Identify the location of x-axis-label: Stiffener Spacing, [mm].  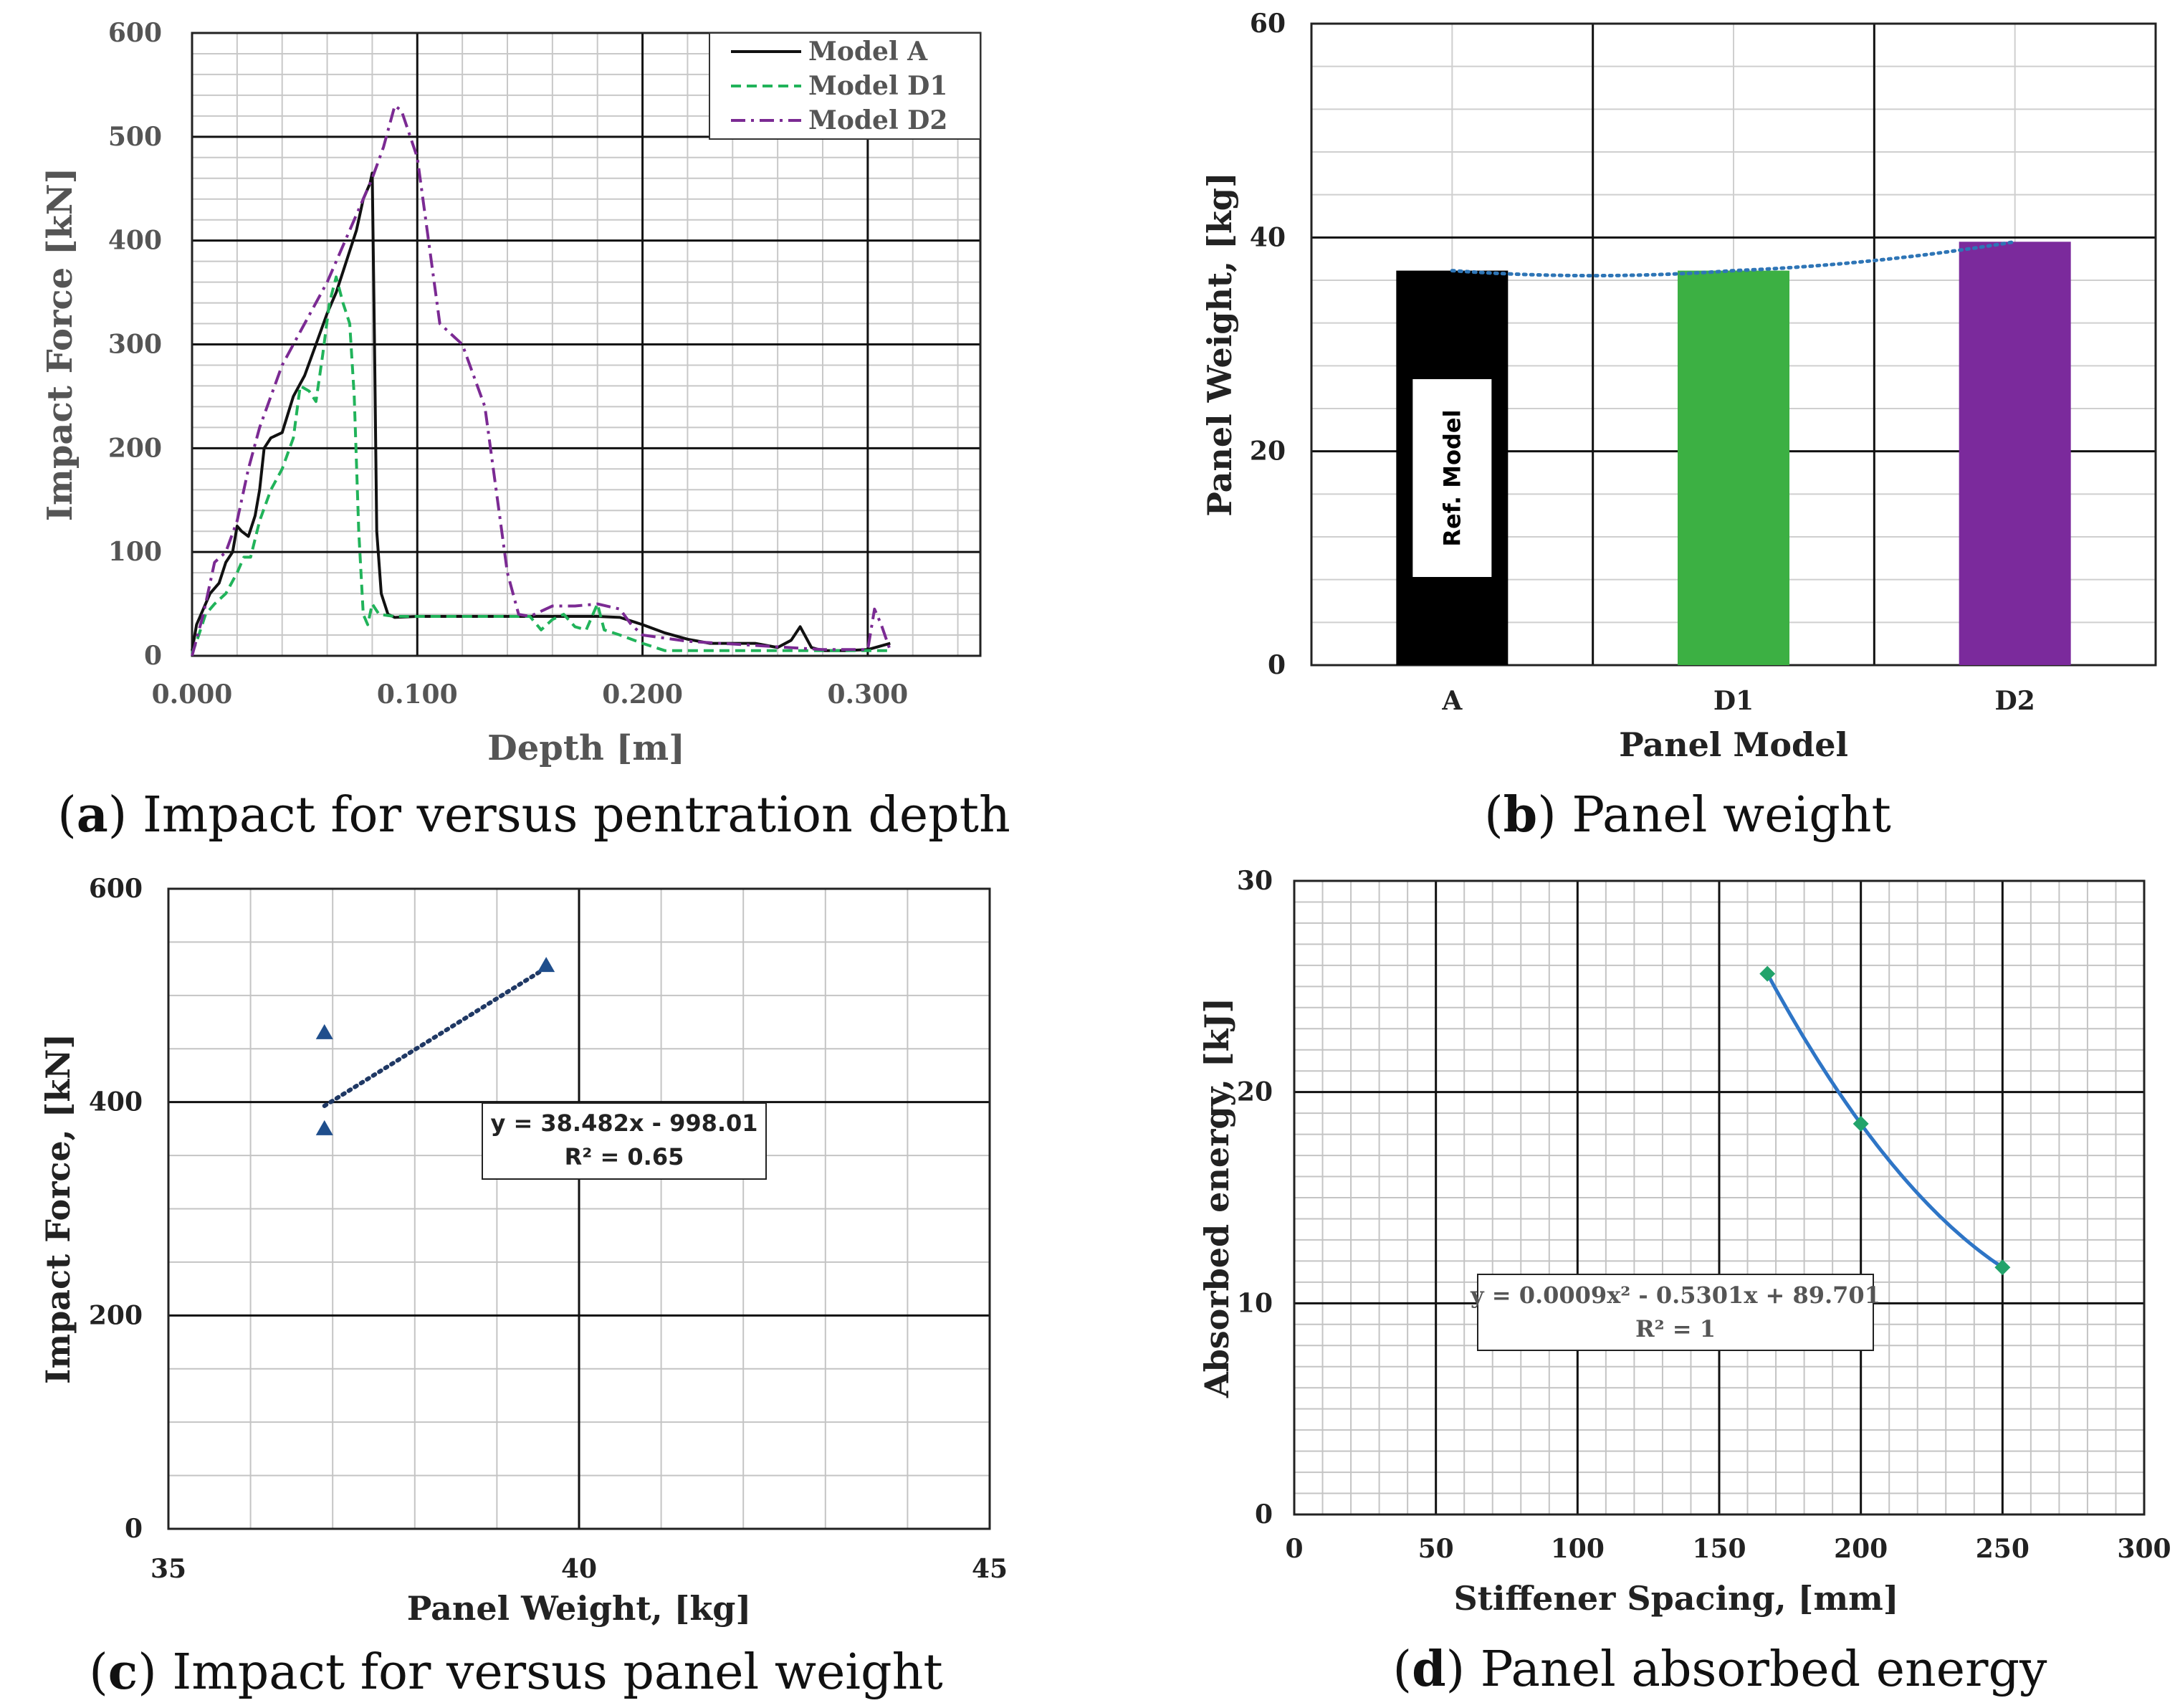
(1676, 1598).